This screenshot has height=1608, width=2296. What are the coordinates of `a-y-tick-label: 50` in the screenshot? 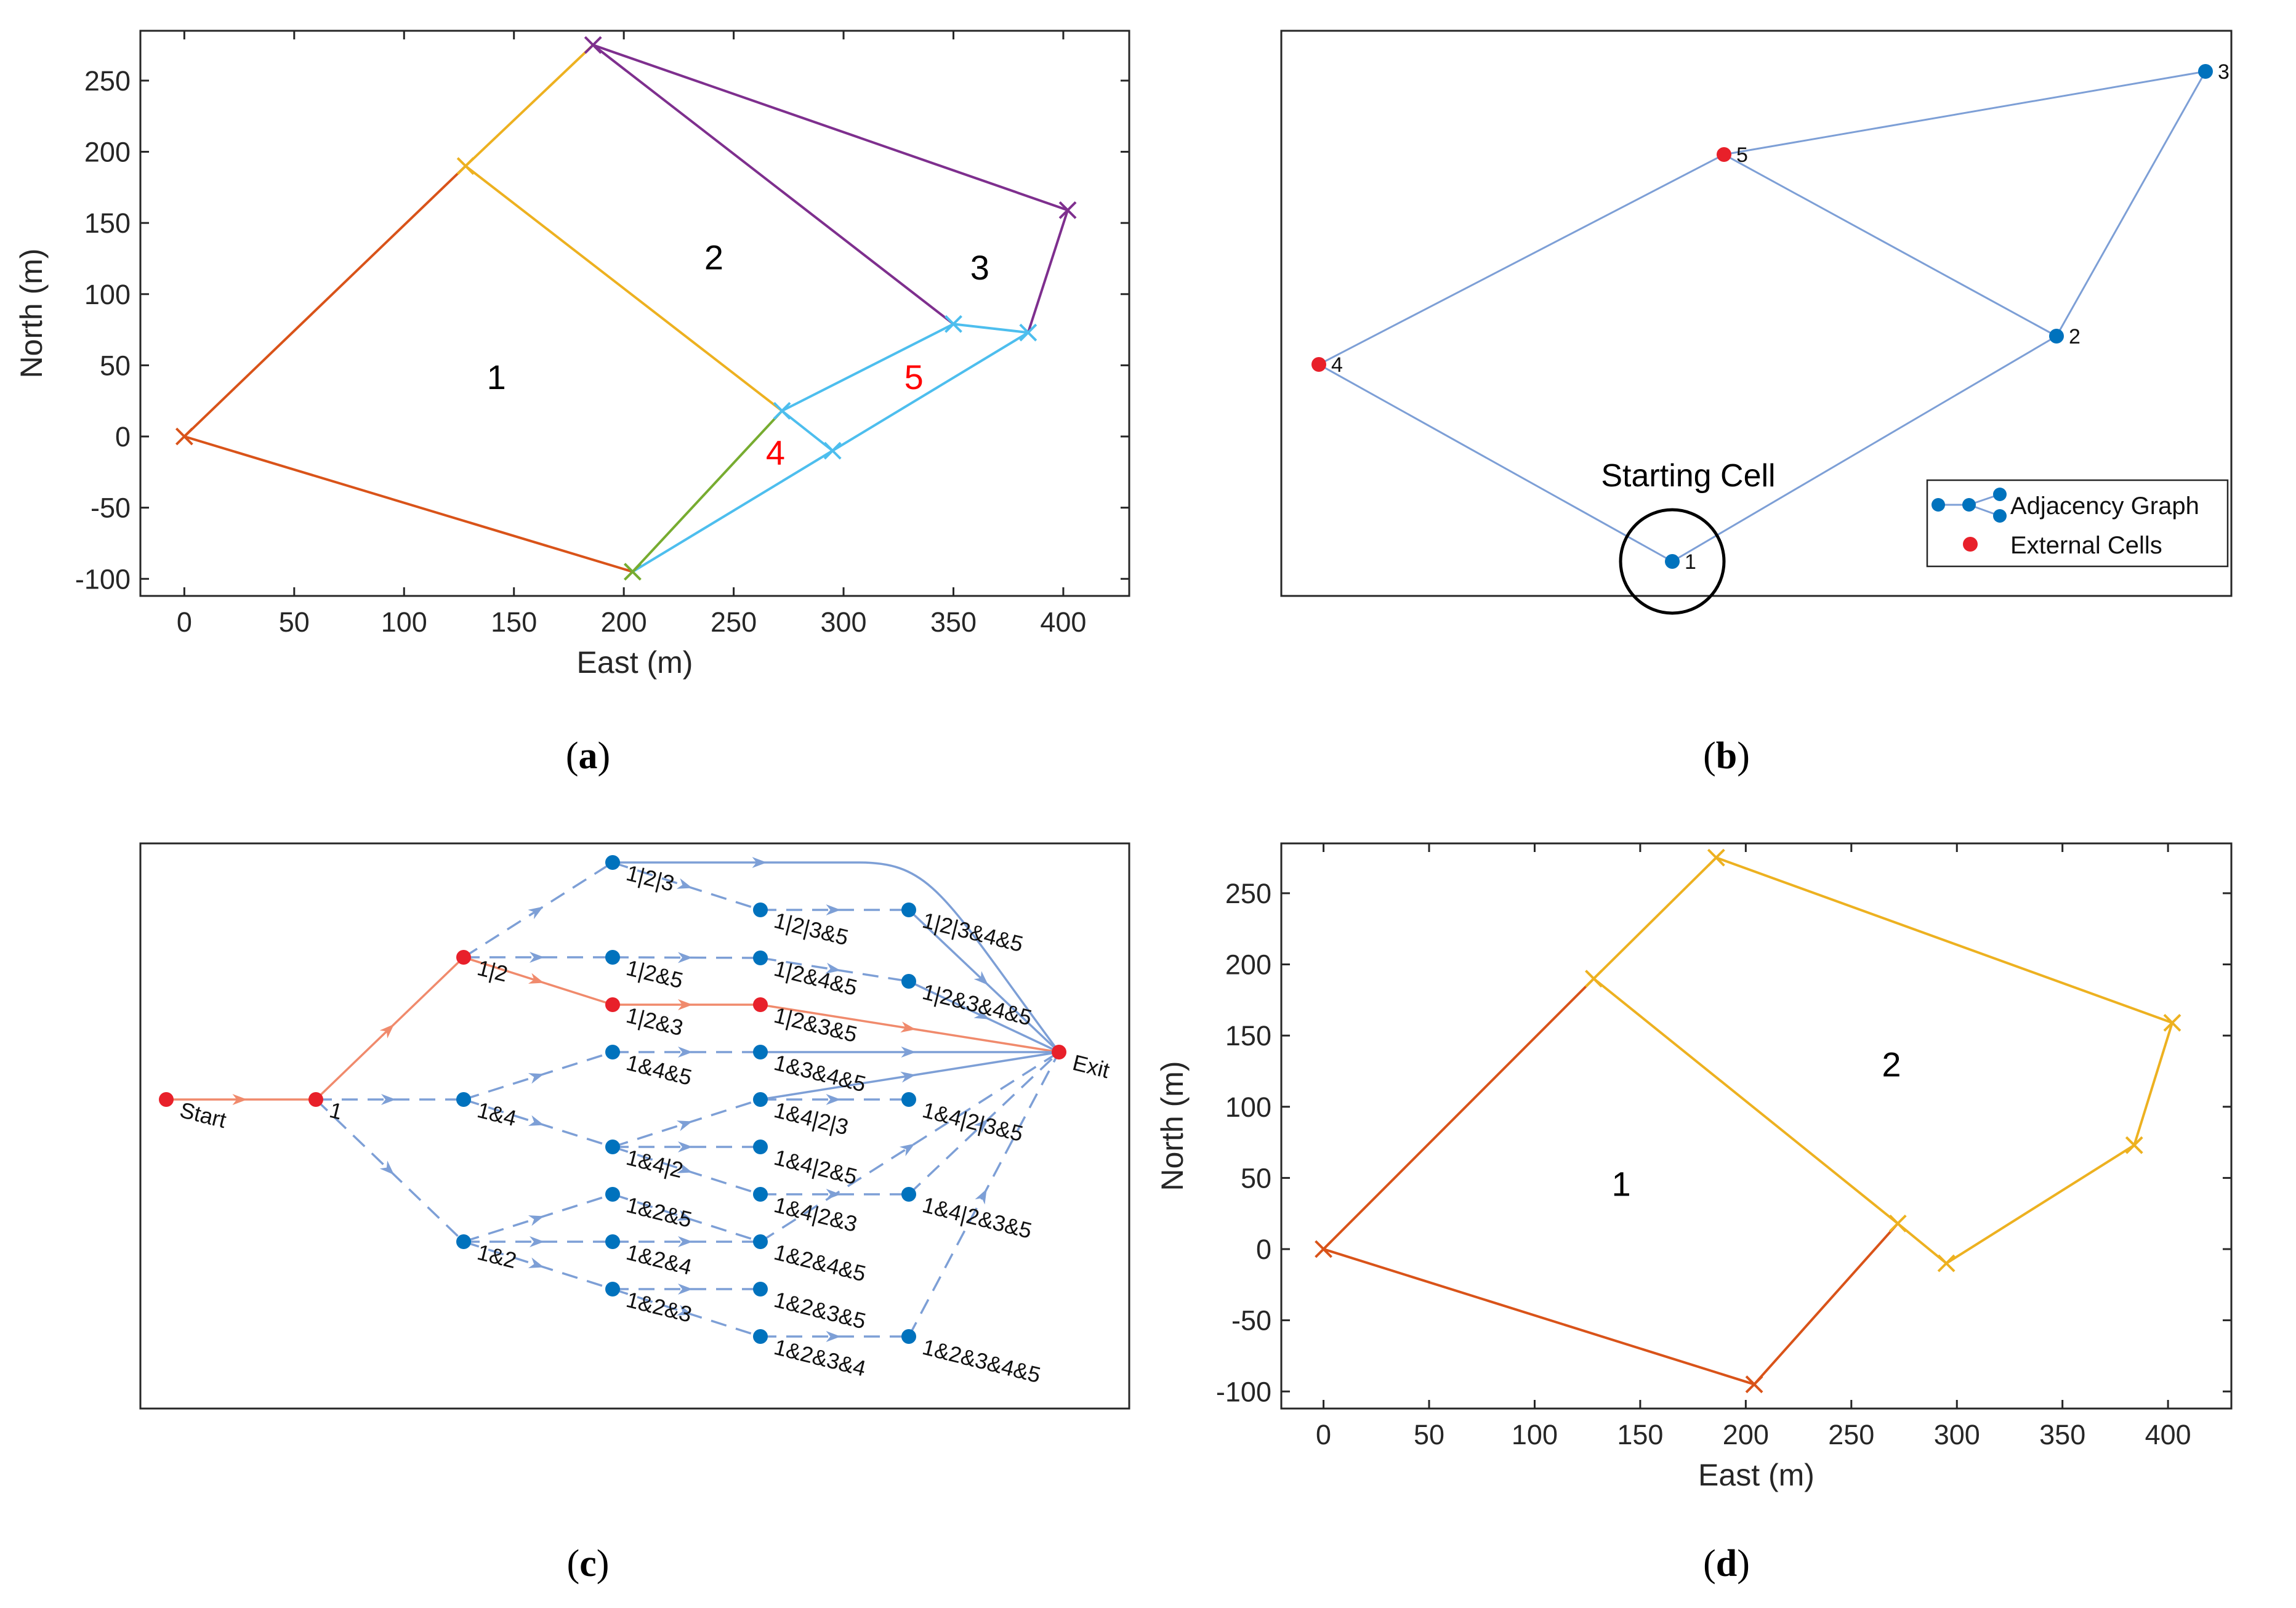 It's located at (116, 365).